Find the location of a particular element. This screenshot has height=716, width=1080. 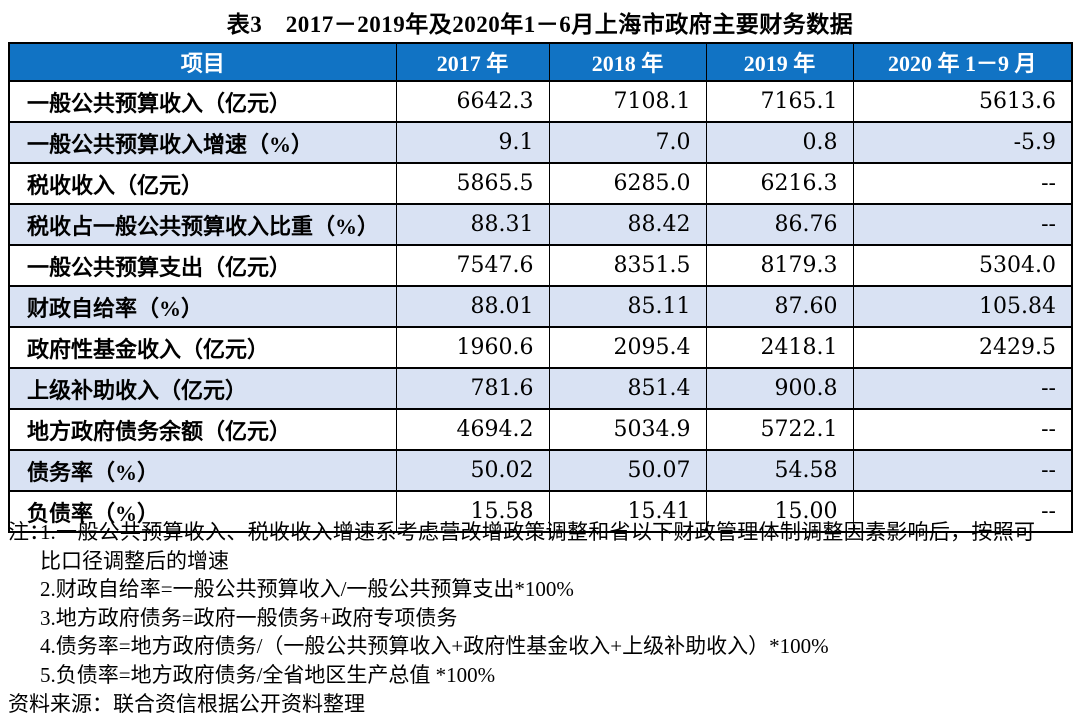

cell-value: 88.01 is located at coordinates (472, 306).